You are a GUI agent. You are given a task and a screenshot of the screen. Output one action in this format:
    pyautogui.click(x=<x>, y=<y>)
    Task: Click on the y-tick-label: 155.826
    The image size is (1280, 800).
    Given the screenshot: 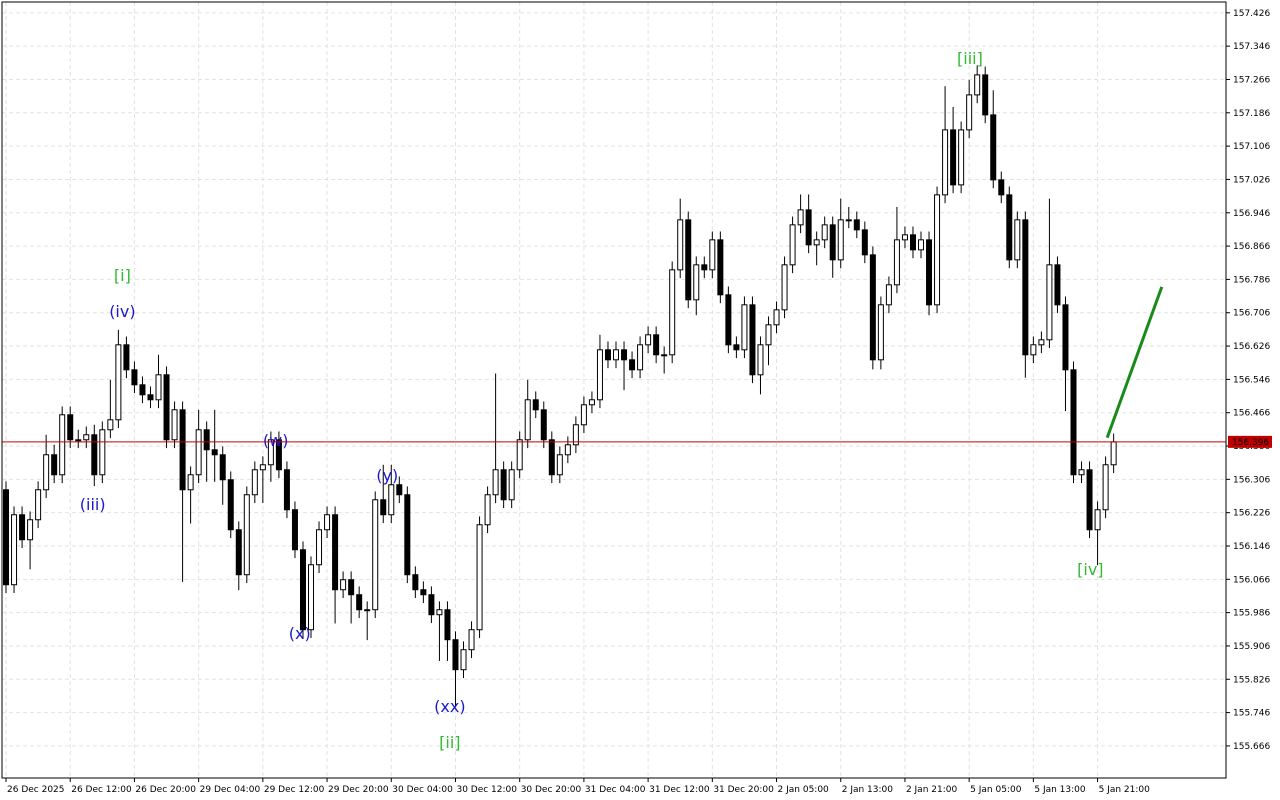 What is the action you would take?
    pyautogui.click(x=1251, y=680)
    